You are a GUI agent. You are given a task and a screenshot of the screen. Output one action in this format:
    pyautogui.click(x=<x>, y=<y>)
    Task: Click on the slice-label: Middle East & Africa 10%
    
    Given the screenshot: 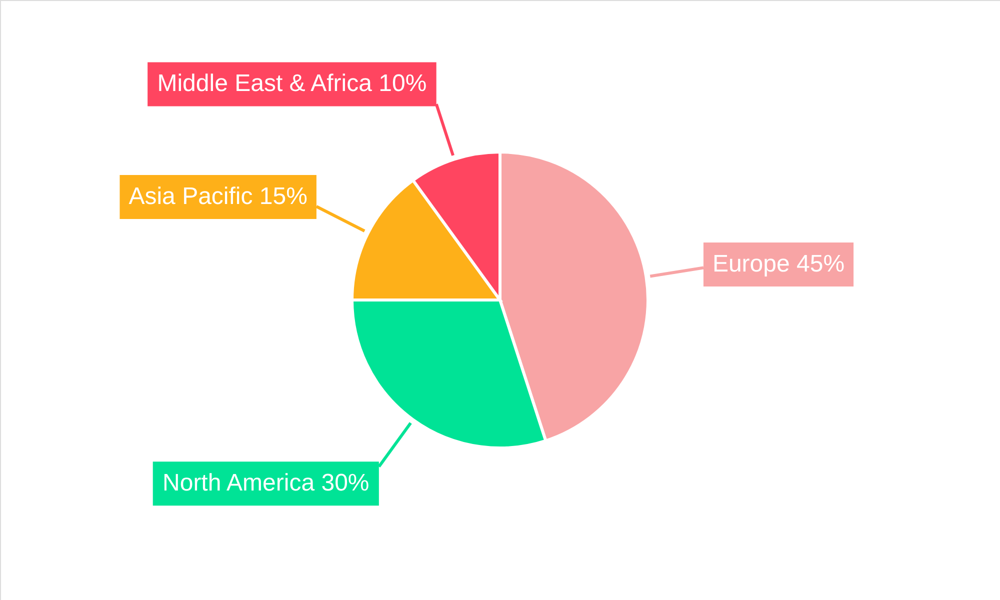 What is the action you would take?
    pyautogui.click(x=292, y=84)
    